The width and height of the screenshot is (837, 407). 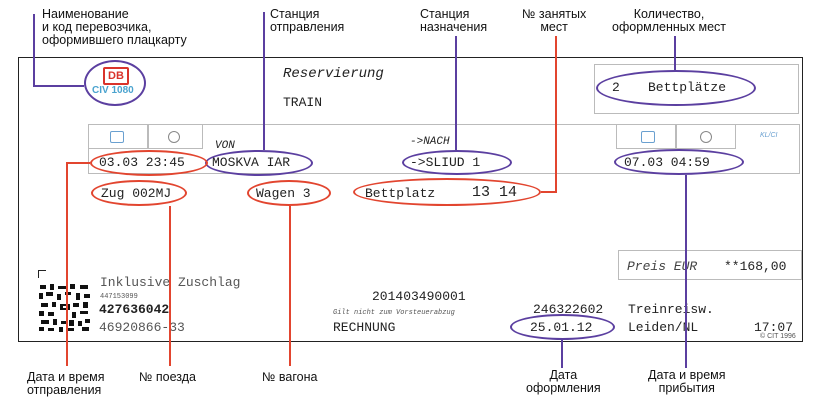 I want to click on ticket-subtitle: TRAIN, so click(x=303, y=102).